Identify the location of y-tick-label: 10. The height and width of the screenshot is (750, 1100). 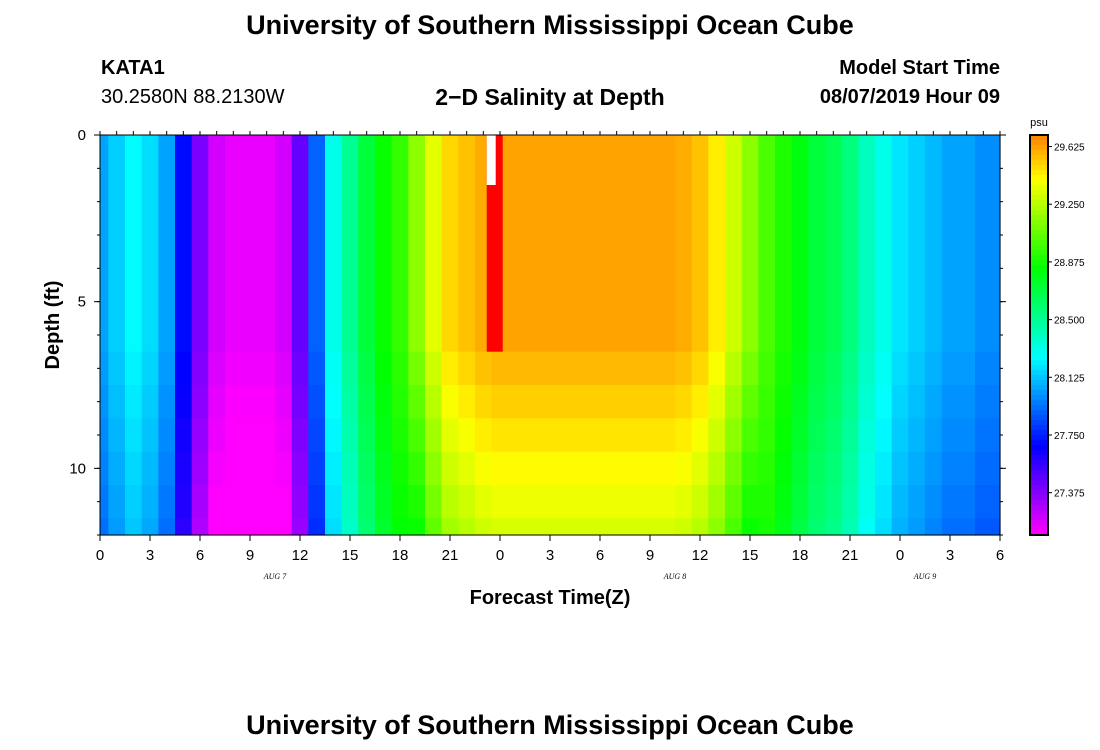
(77, 468).